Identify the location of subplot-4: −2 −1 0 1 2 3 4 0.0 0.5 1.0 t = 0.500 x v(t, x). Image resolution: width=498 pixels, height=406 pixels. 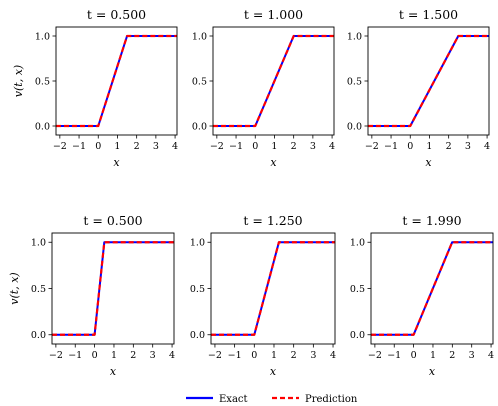
(91, 295).